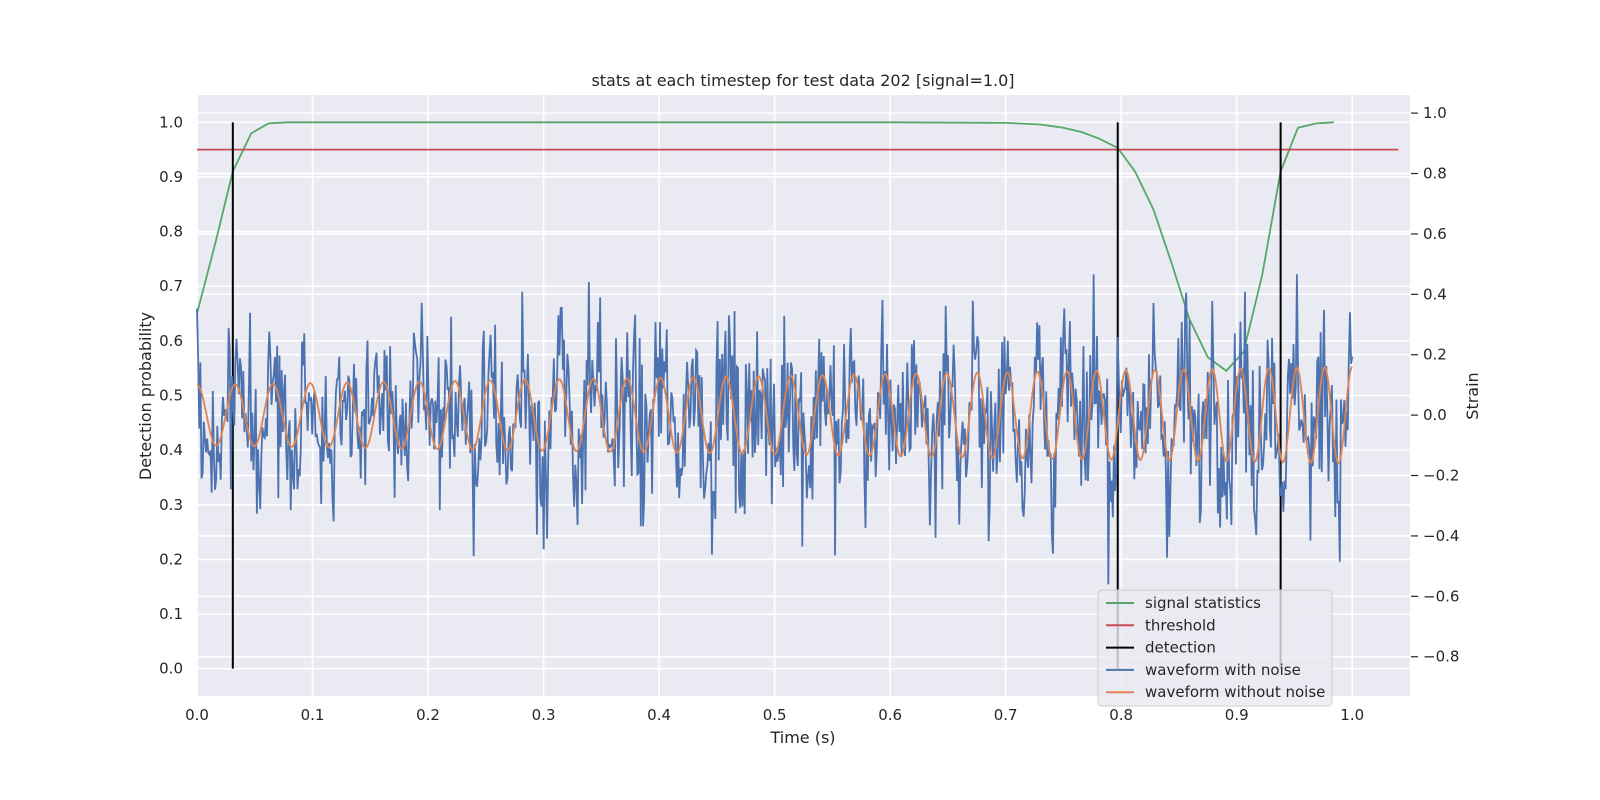 This screenshot has width=1600, height=800. What do you see at coordinates (1235, 692) in the screenshot?
I see `legend-label: waveform without noise` at bounding box center [1235, 692].